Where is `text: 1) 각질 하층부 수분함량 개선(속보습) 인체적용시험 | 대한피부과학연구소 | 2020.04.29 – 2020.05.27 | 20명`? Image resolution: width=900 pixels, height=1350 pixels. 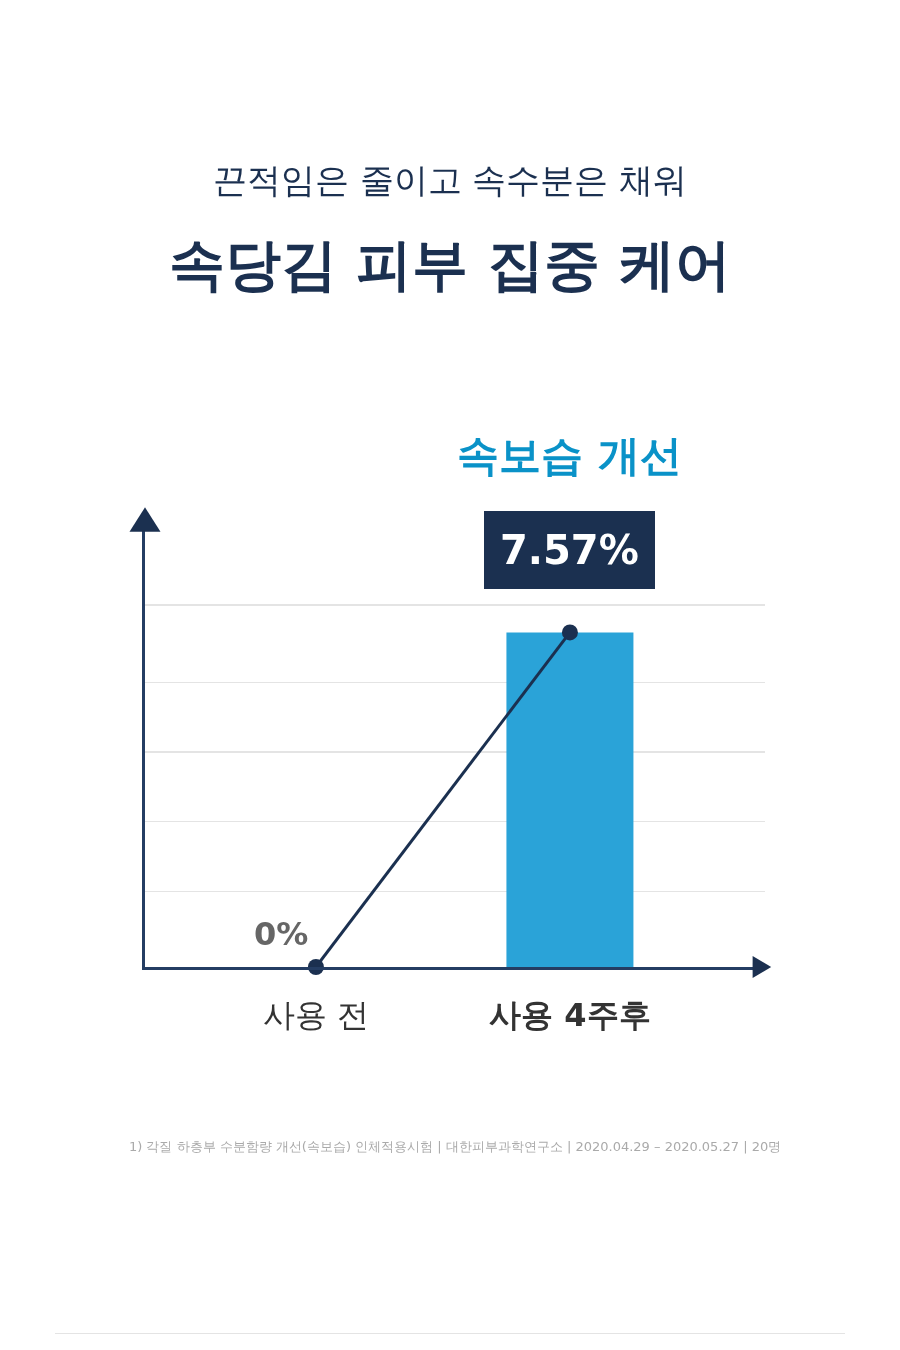 text: 1) 각질 하층부 수분함량 개선(속보습) 인체적용시험 | 대한피부과학연구소 | 2020.04.29 – 2020.05.27 | 20명 is located at coordinates (455, 1146).